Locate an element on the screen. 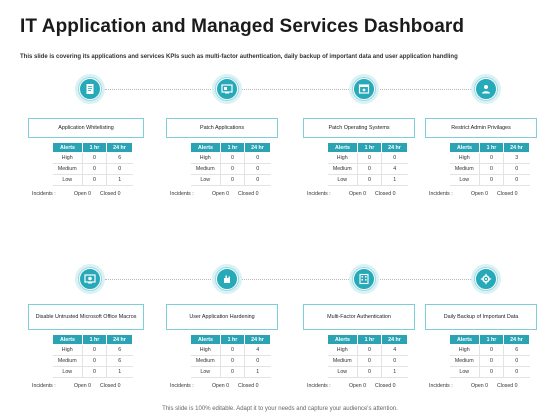 This screenshot has height=420, width=560. alerts-table: Alerts 1 hr 24 hr High 0 4 Medium 0 0 Low 0 1 is located at coordinates (230, 356).